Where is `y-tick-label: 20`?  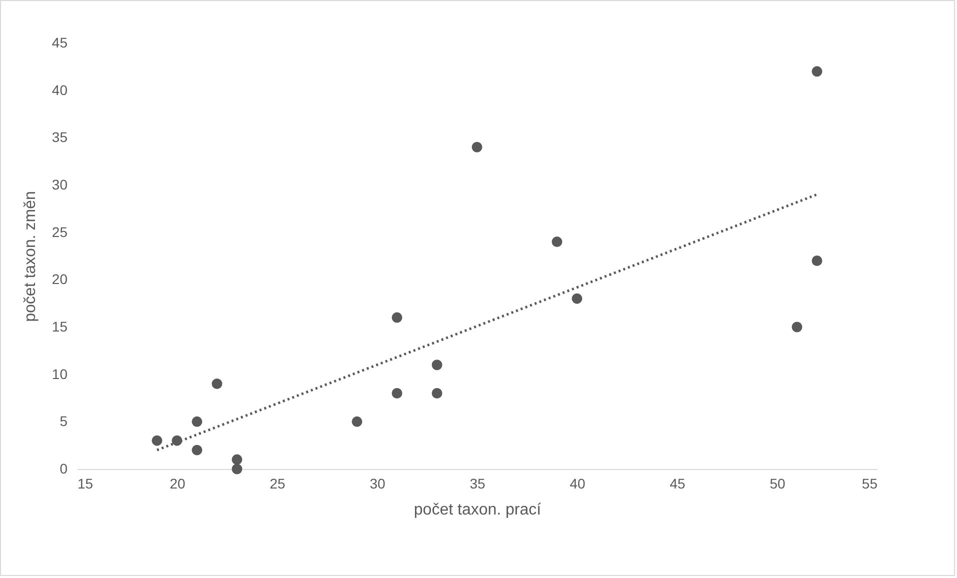
y-tick-label: 20 is located at coordinates (60, 279).